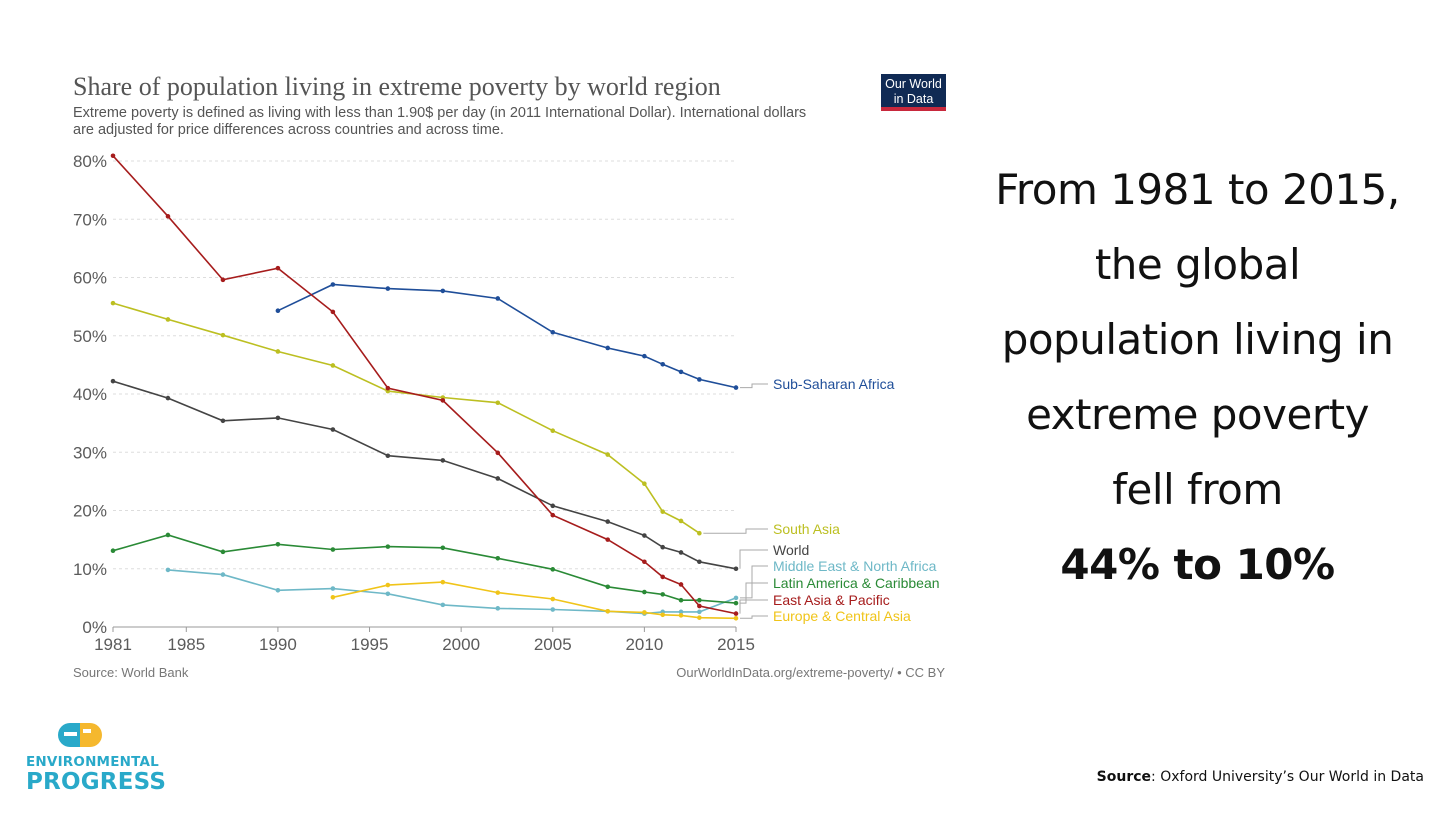 Image resolution: width=1456 pixels, height=819 pixels. I want to click on series-label: World, so click(791, 550).